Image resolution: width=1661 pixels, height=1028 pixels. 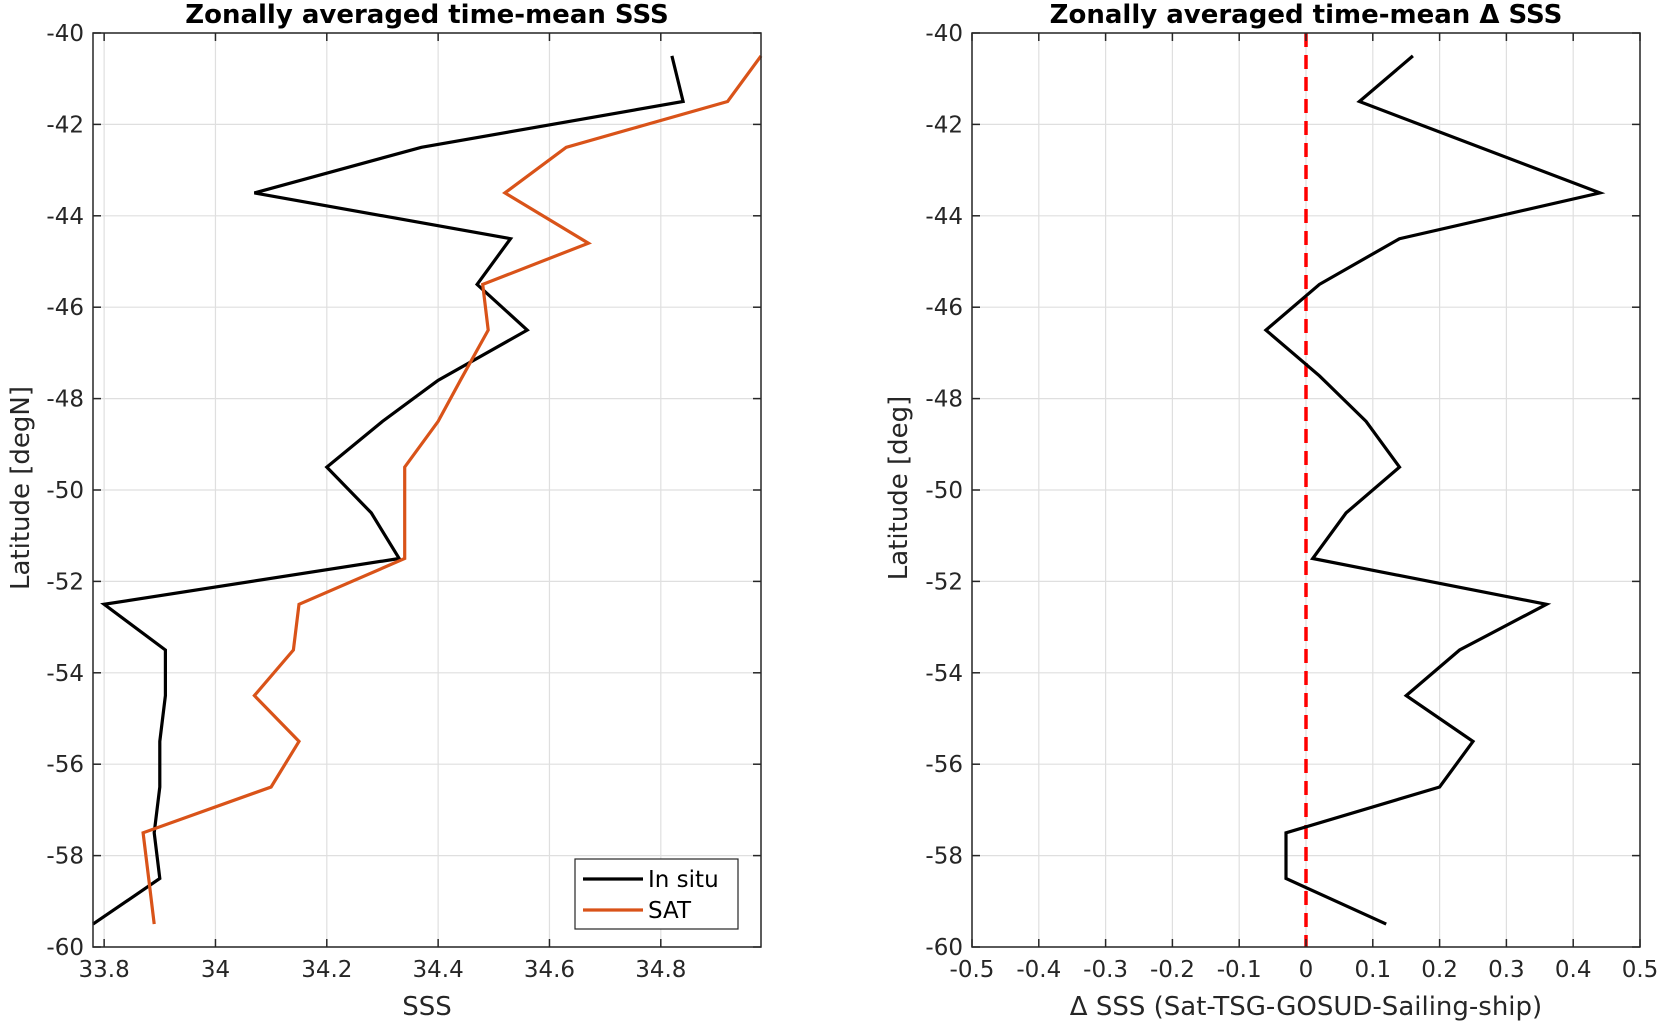 What do you see at coordinates (670, 911) in the screenshot?
I see `legend-entry: SAT` at bounding box center [670, 911].